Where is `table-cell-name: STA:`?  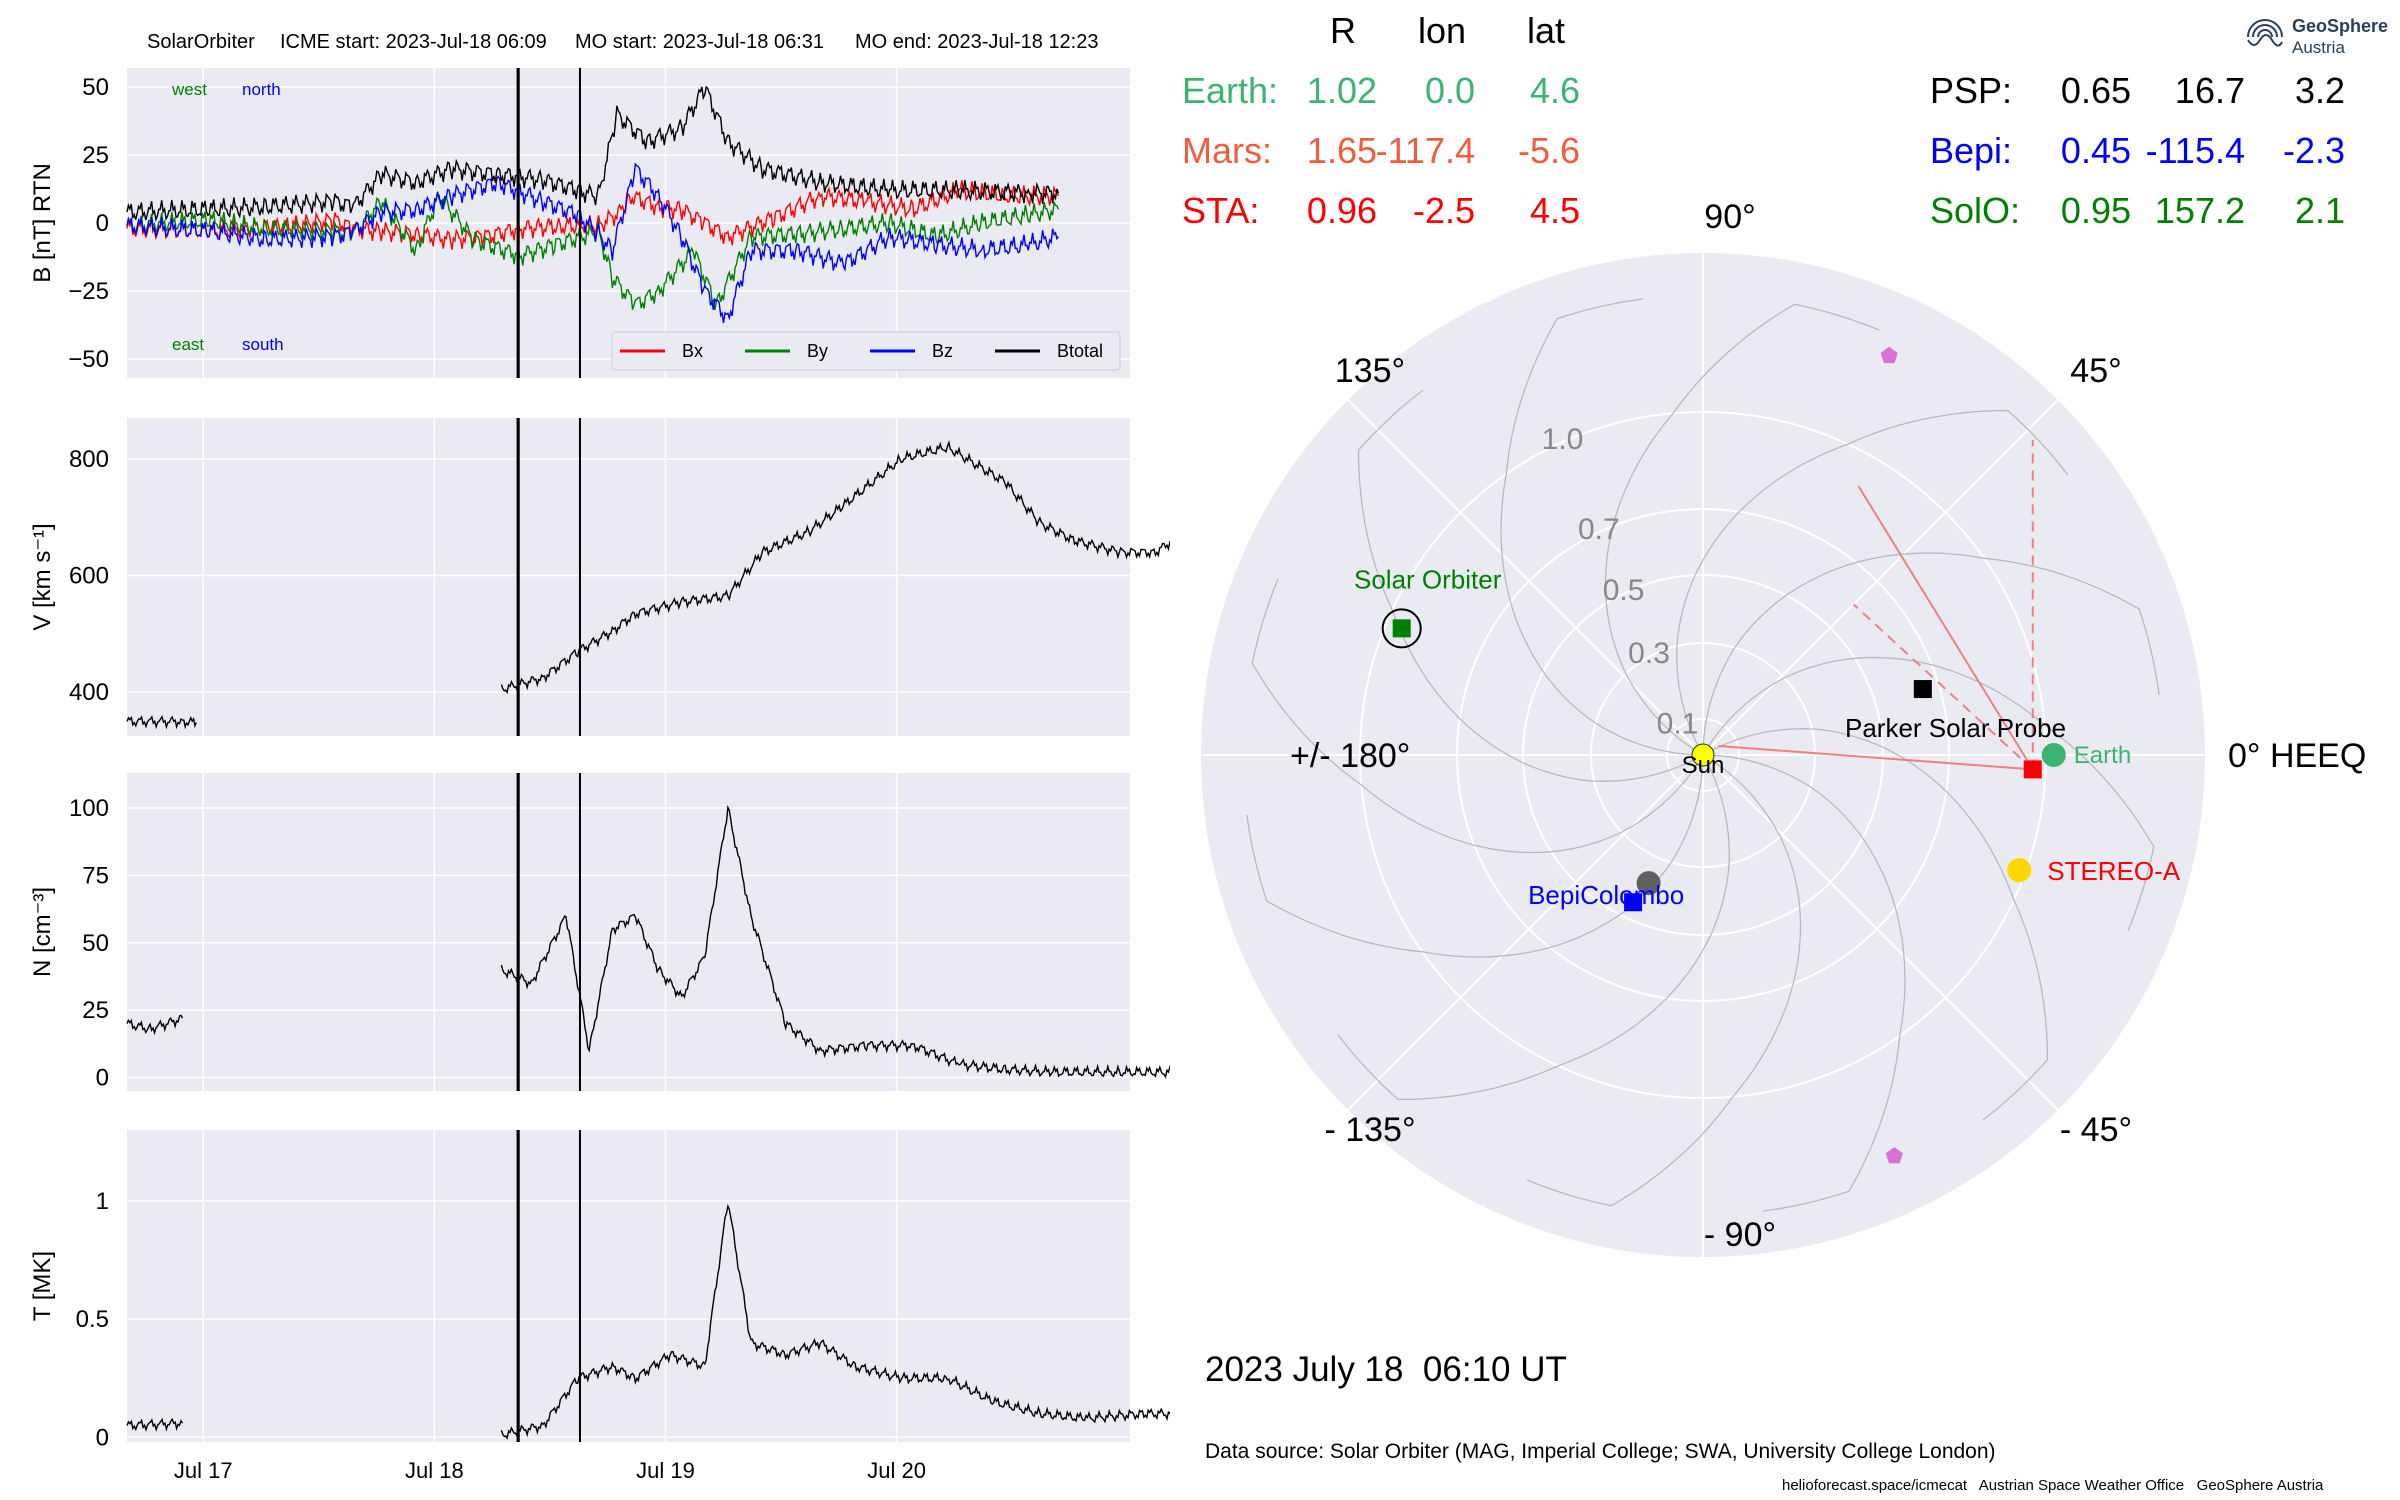
table-cell-name: STA: is located at coordinates (1221, 210).